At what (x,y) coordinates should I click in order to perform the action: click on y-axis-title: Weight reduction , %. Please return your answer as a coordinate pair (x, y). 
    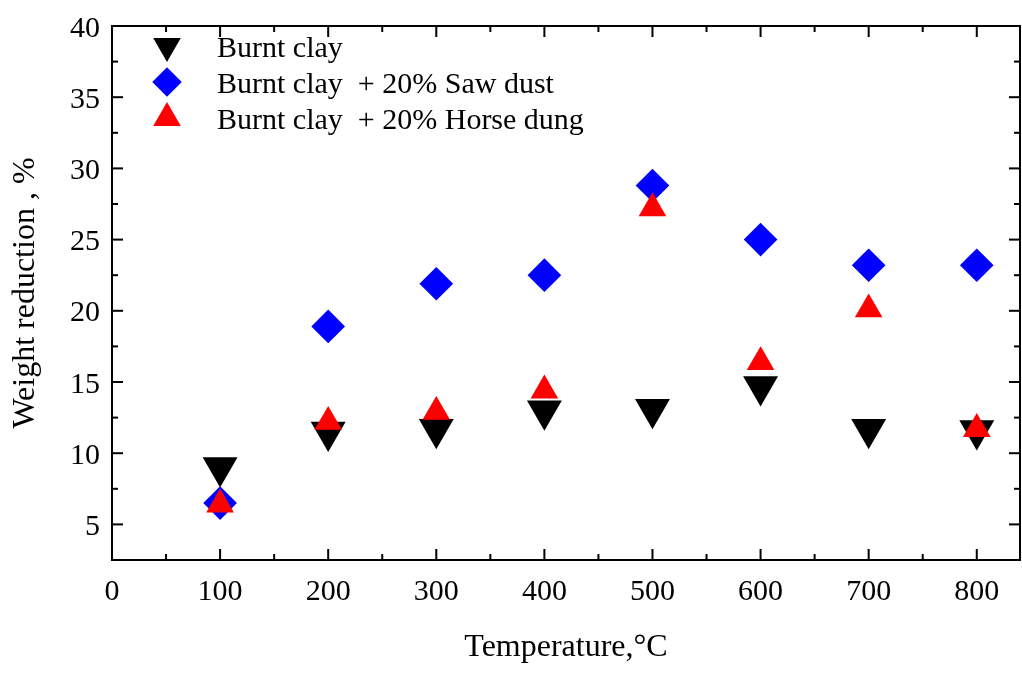
    Looking at the image, I should click on (23, 293).